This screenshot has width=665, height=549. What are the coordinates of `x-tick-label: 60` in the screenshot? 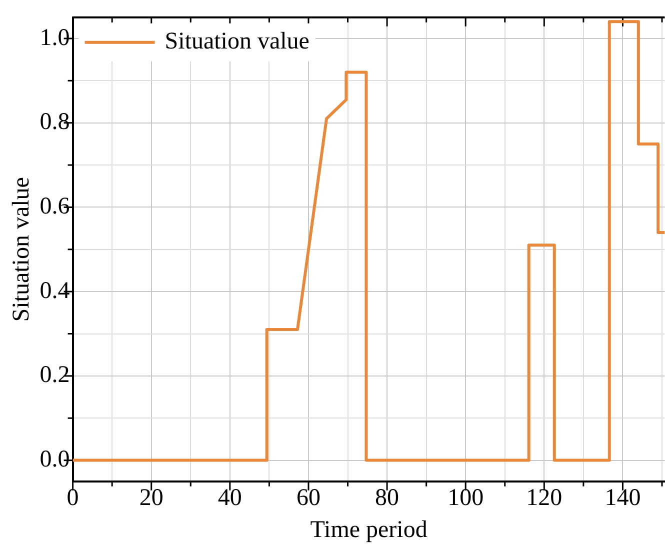 It's located at (308, 498).